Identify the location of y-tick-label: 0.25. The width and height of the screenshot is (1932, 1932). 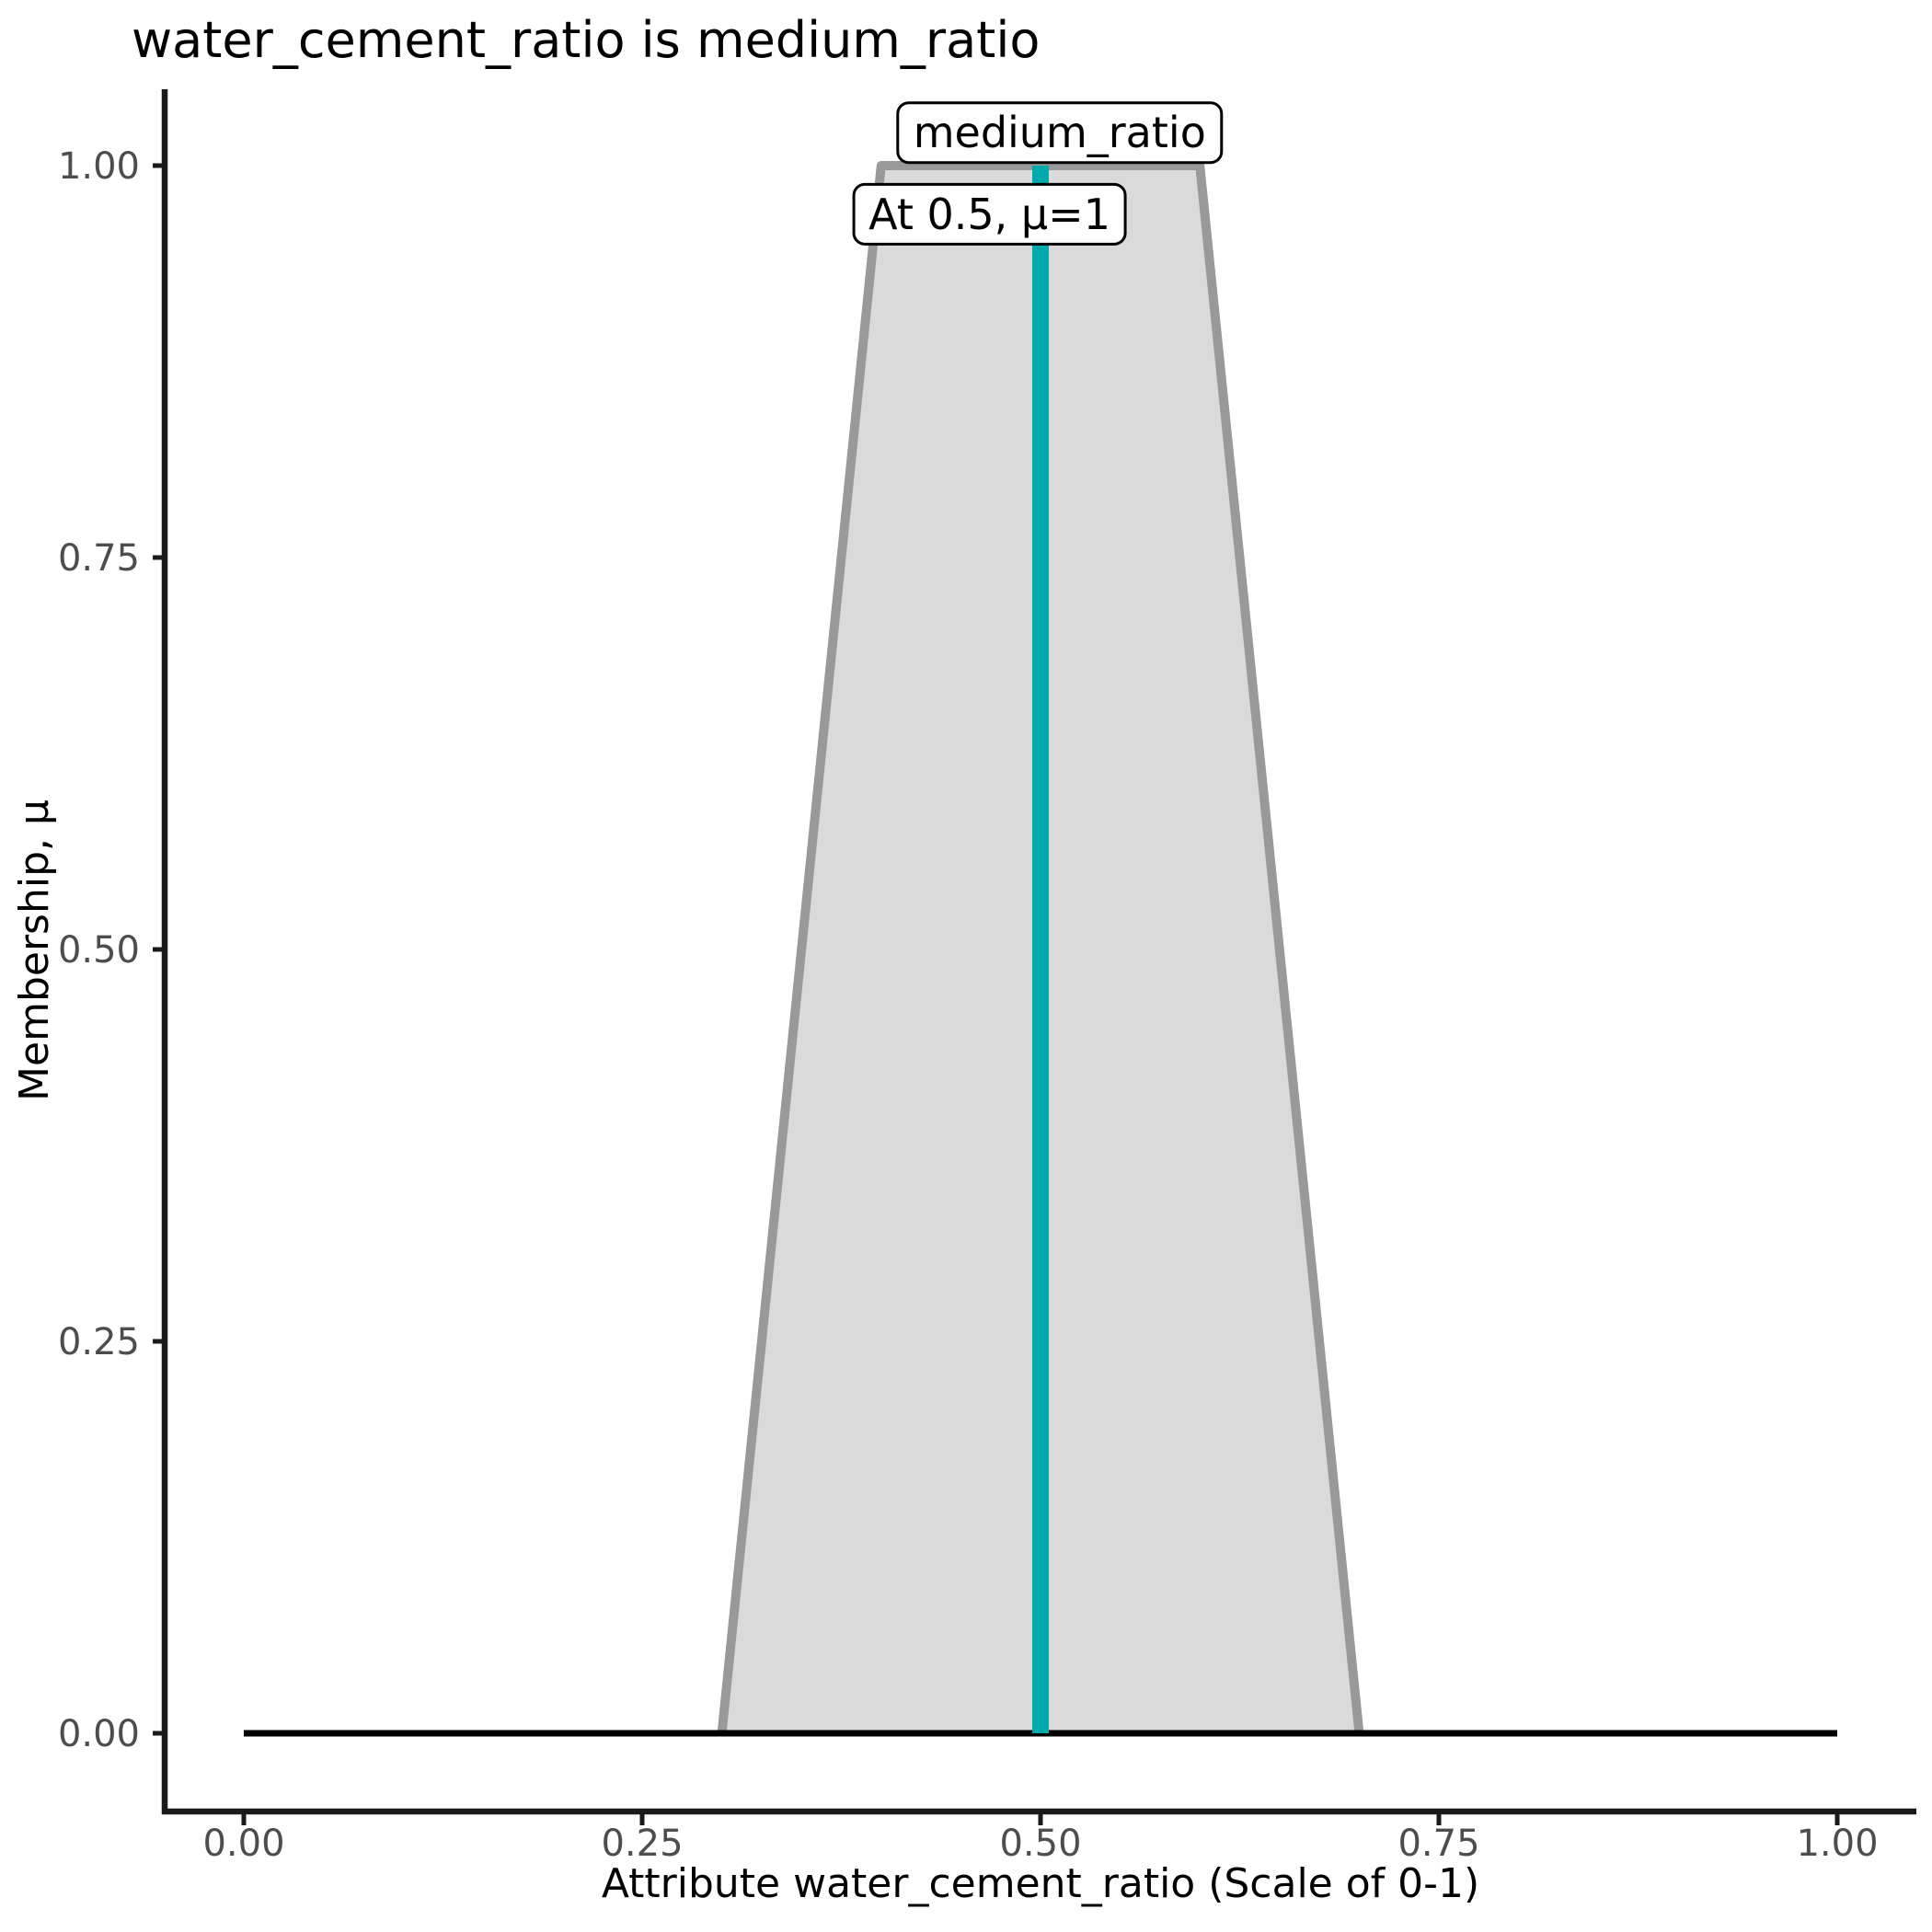
(99, 1342).